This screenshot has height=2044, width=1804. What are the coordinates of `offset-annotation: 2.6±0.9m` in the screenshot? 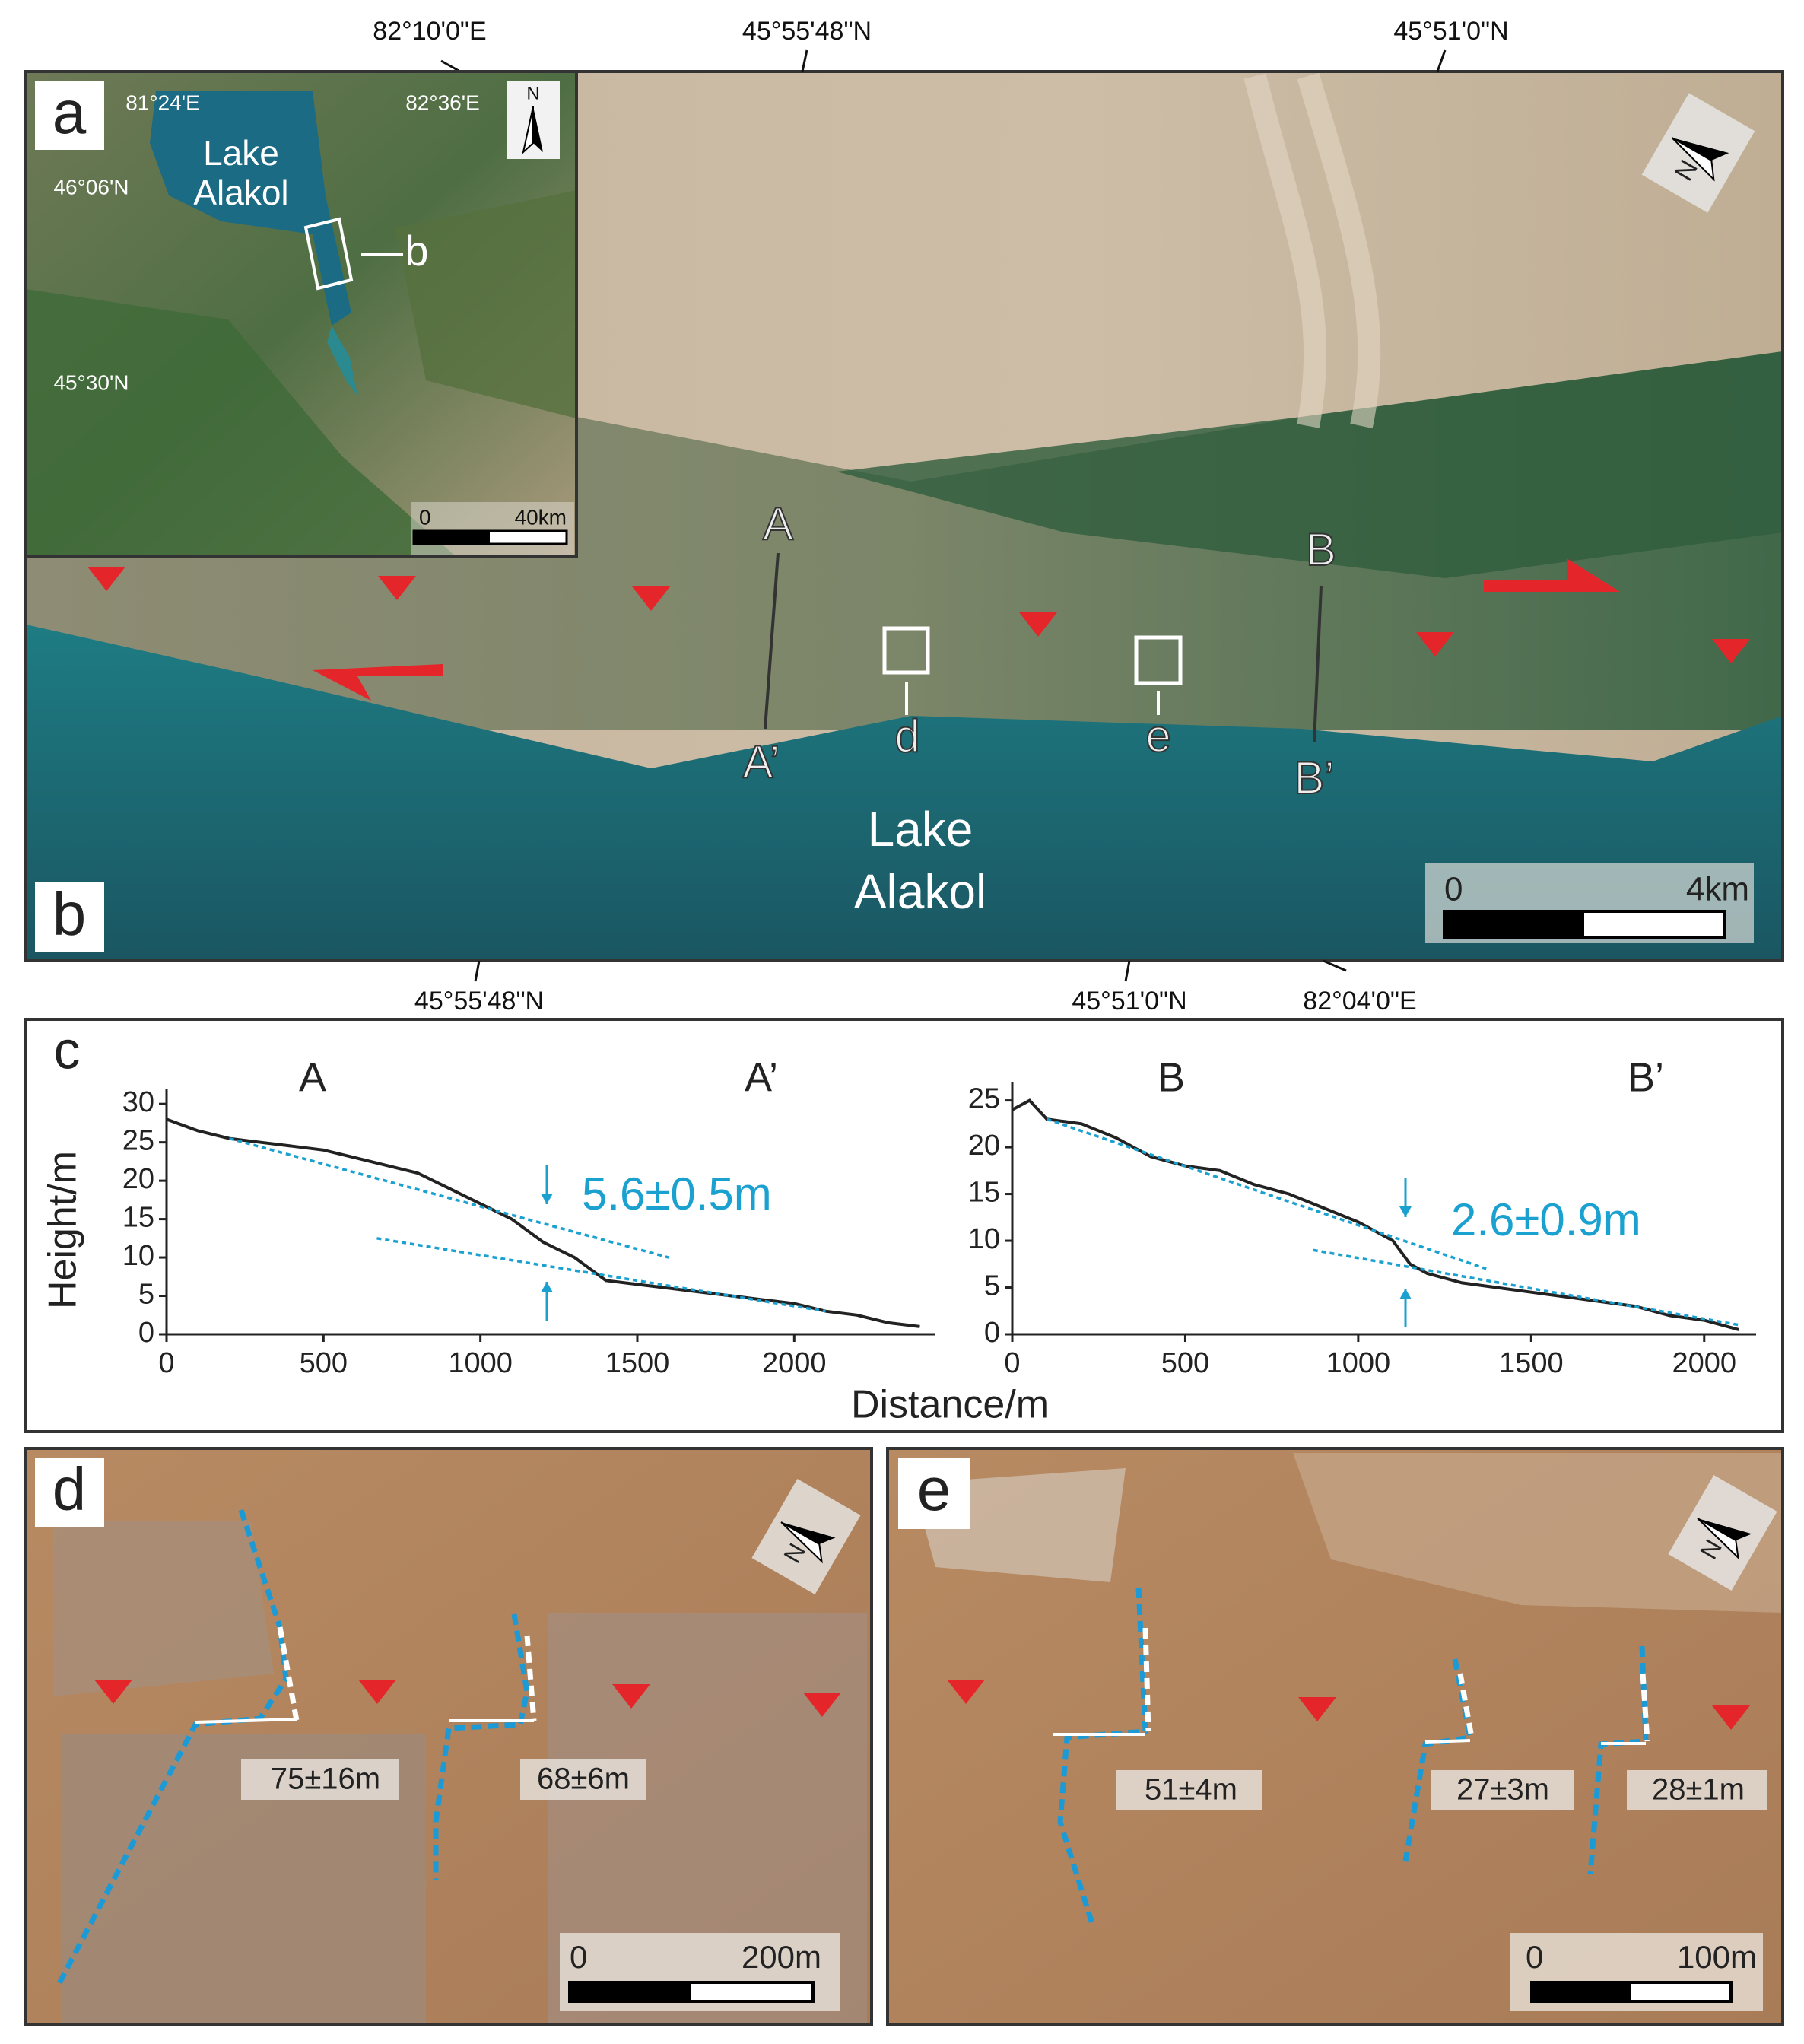 It's located at (1546, 1219).